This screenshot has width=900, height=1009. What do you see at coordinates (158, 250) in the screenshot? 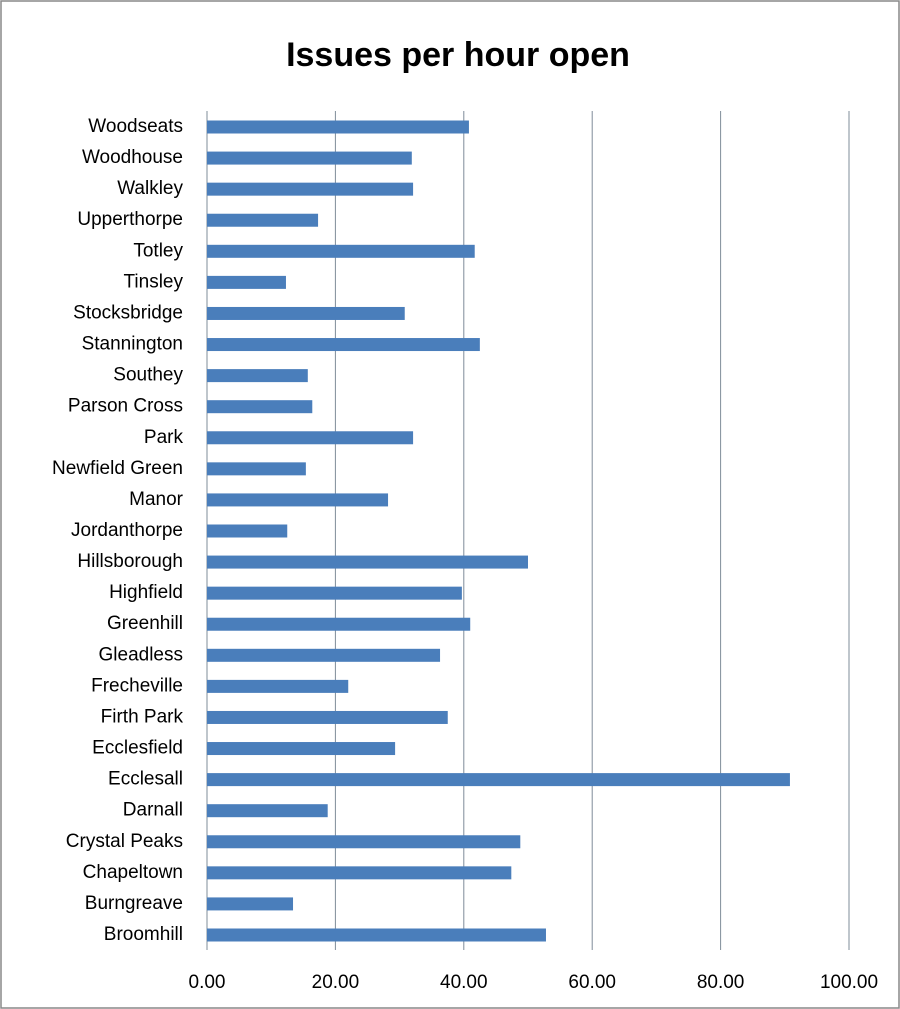
I see `y-tick-label: Totley` at bounding box center [158, 250].